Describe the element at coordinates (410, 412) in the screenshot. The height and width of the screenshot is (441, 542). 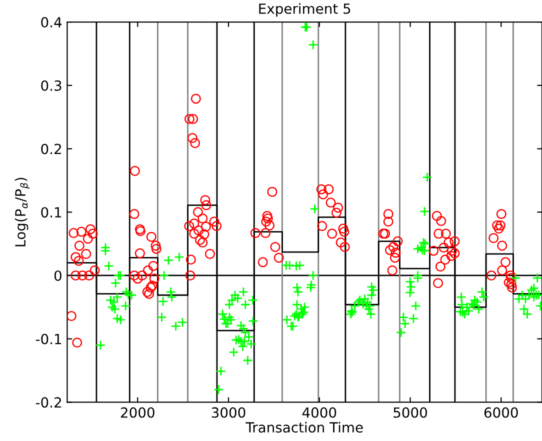
I see `x-tick-label: 5000` at that location.